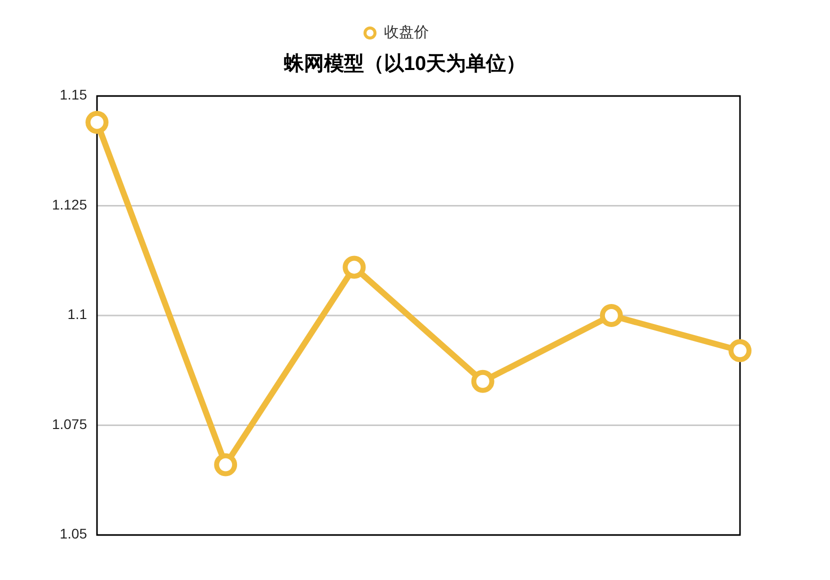 The height and width of the screenshot is (580, 830). What do you see at coordinates (74, 94) in the screenshot?
I see `y-tick-label: 1.15` at bounding box center [74, 94].